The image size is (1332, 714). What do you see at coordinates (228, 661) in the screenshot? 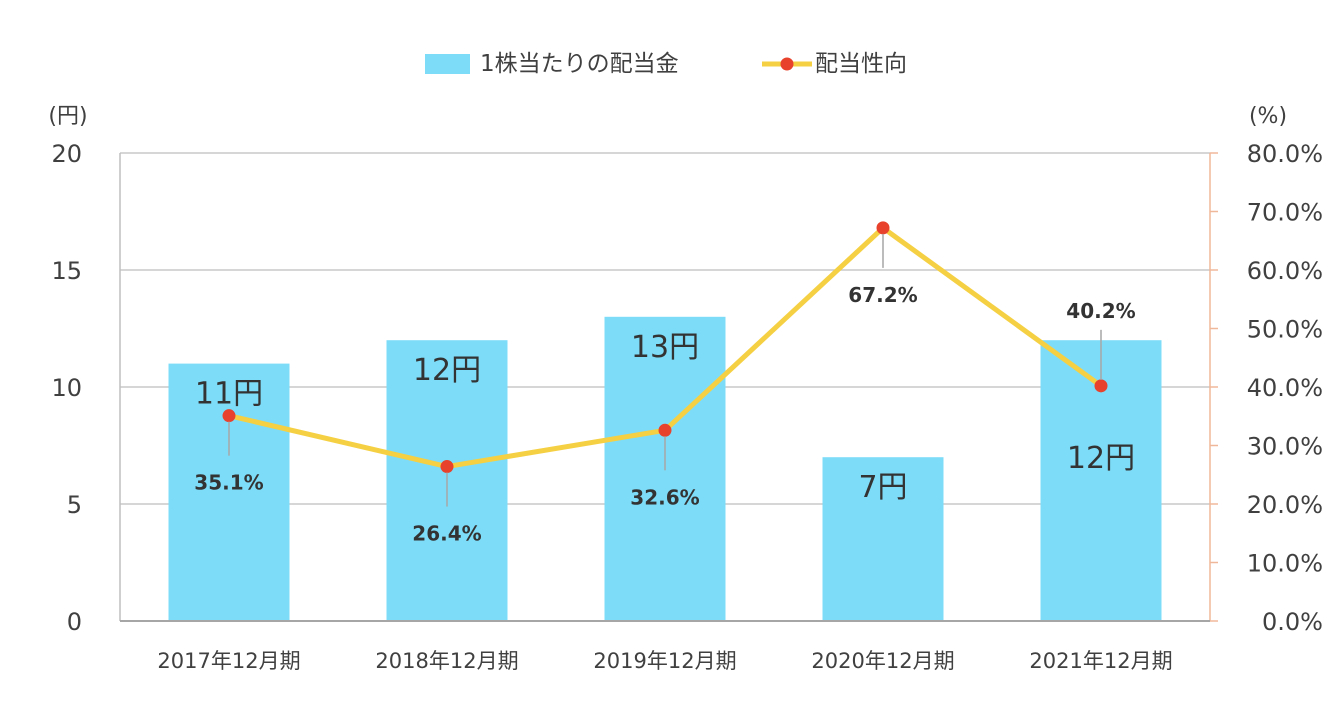
I see `x-tick-label: 2017年12月期` at bounding box center [228, 661].